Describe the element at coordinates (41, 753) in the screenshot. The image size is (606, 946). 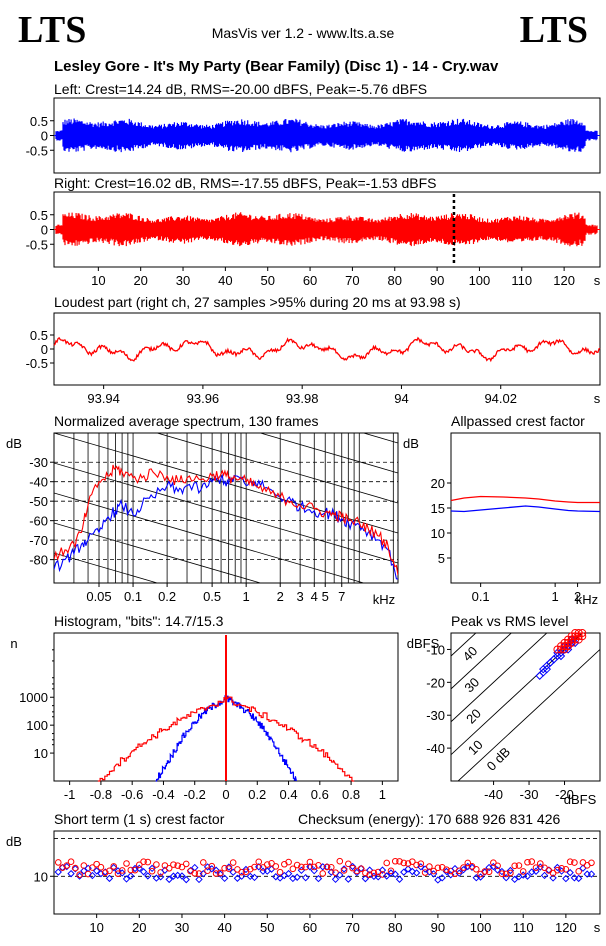
I see `histogram-ytick-label: 10` at that location.